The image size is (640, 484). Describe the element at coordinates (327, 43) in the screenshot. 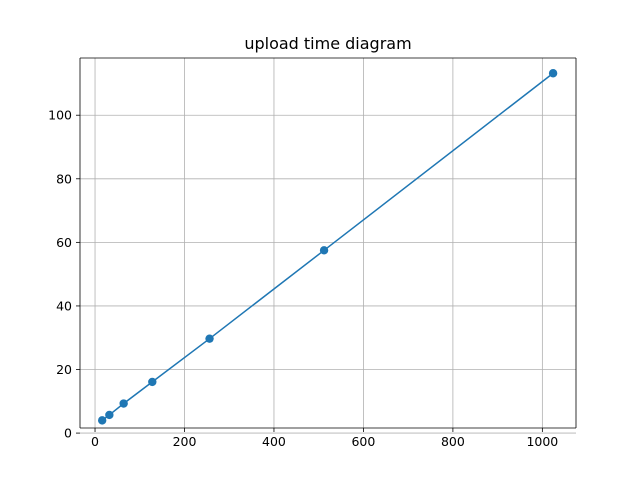

I see `chart-title: upload time diagram` at that location.